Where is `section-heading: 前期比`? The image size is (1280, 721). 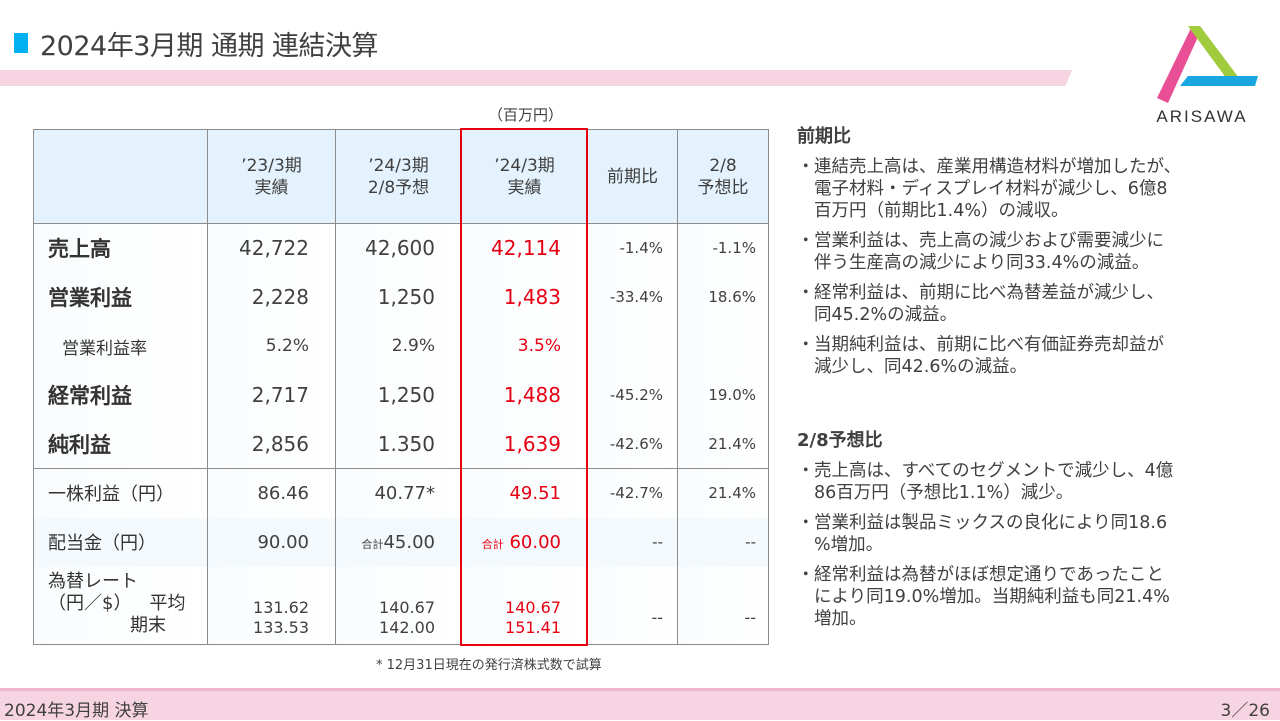
section-heading: 前期比 is located at coordinates (824, 136).